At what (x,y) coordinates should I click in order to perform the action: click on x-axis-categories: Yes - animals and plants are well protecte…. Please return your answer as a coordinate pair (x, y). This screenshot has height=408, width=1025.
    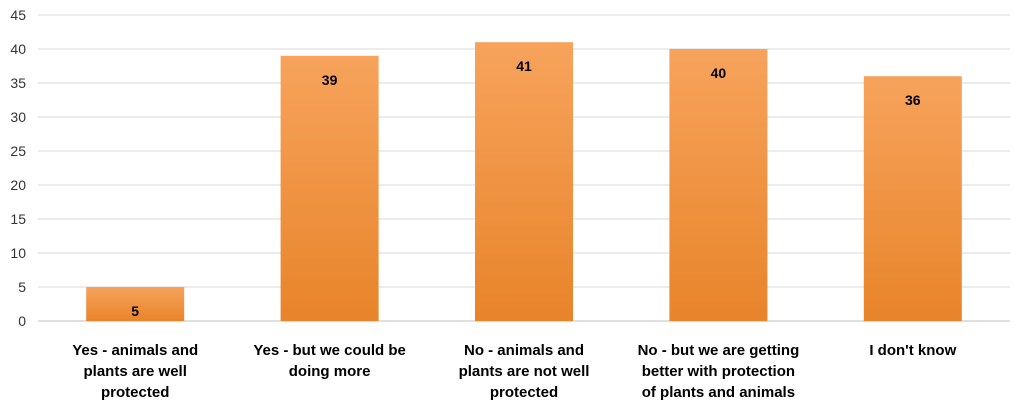
    Looking at the image, I should click on (514, 371).